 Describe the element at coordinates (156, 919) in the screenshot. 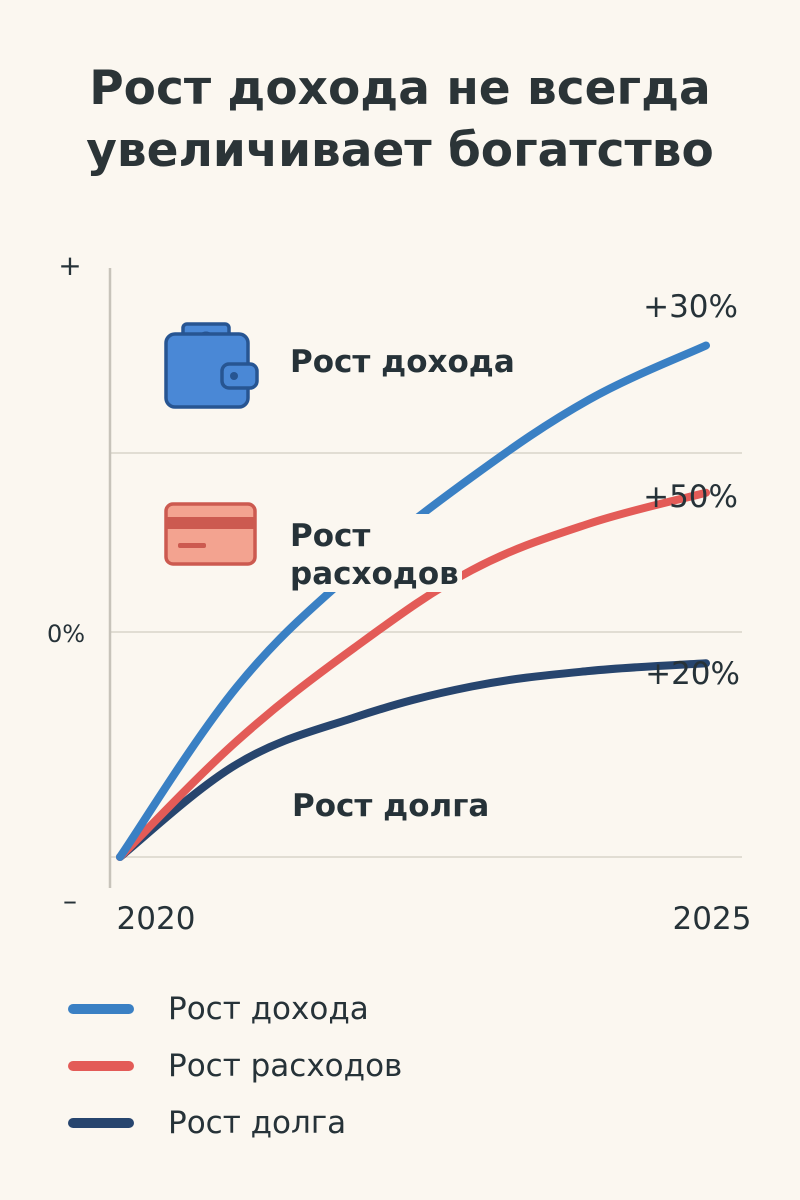

I see `x-tick-start: 2020` at that location.